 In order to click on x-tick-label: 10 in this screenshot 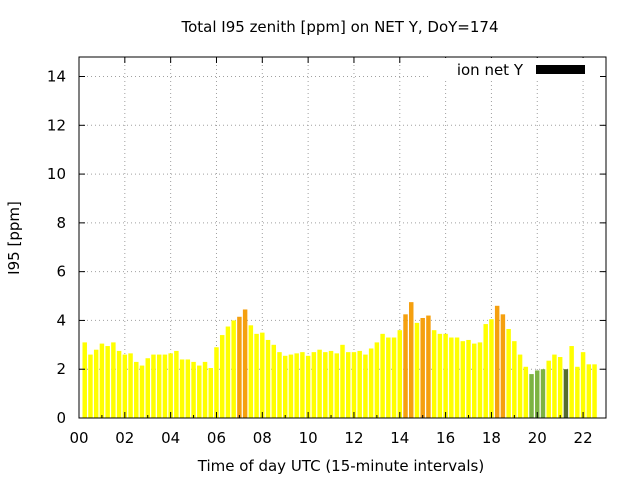, I will do `click(308, 438)`.